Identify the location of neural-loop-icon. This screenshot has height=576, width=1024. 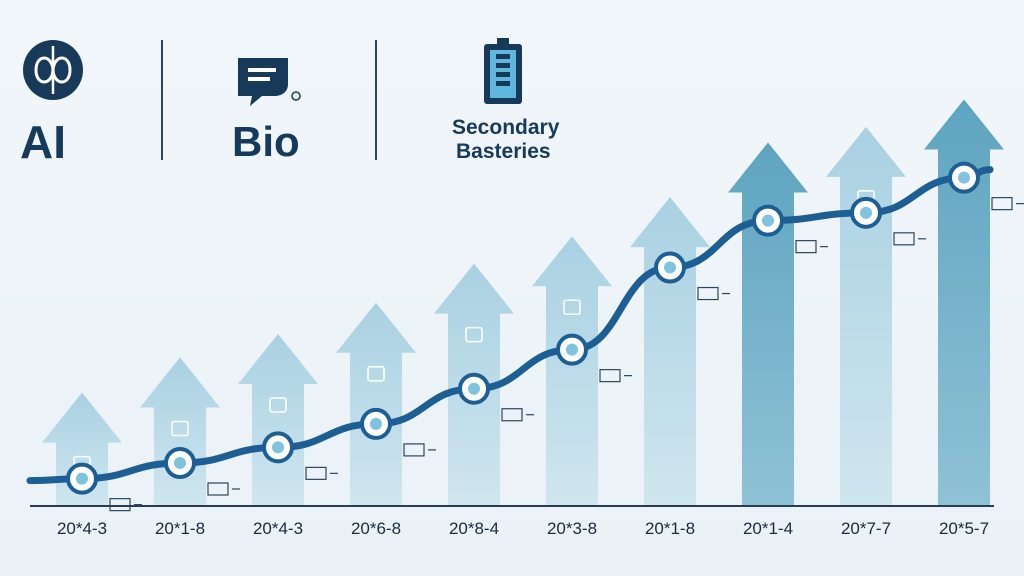
(53, 70).